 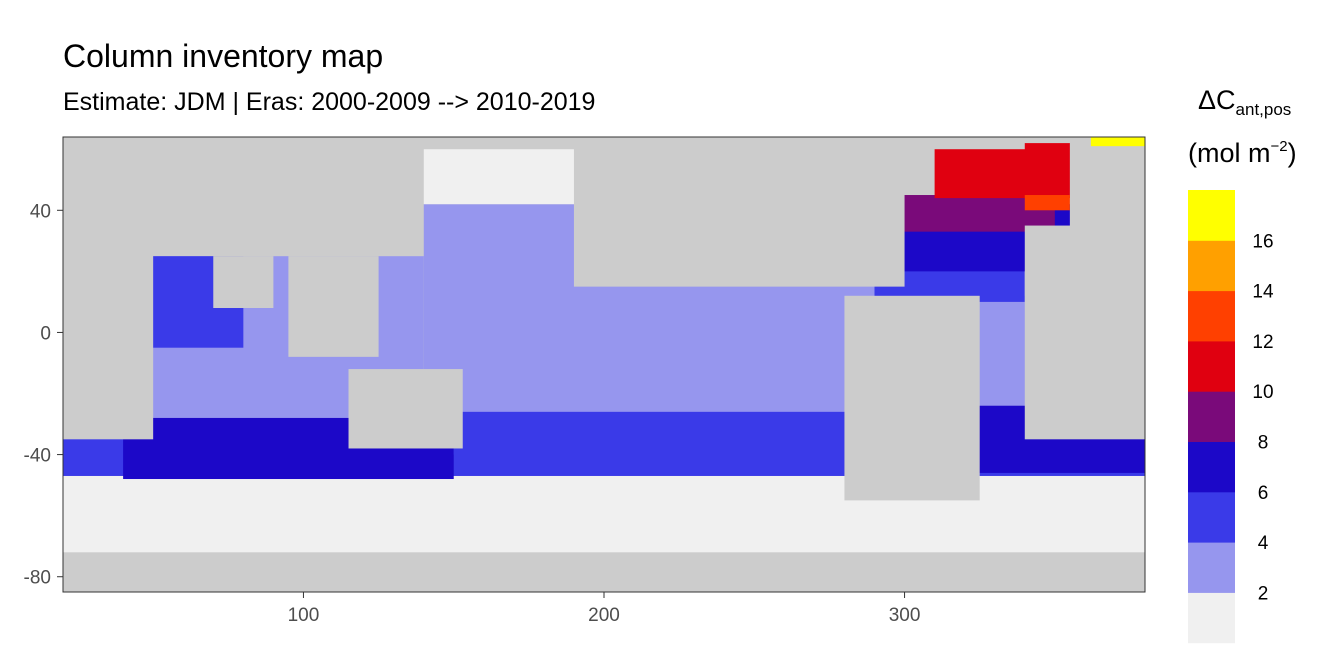 I want to click on chart-title: Column inventory map, so click(x=223, y=56).